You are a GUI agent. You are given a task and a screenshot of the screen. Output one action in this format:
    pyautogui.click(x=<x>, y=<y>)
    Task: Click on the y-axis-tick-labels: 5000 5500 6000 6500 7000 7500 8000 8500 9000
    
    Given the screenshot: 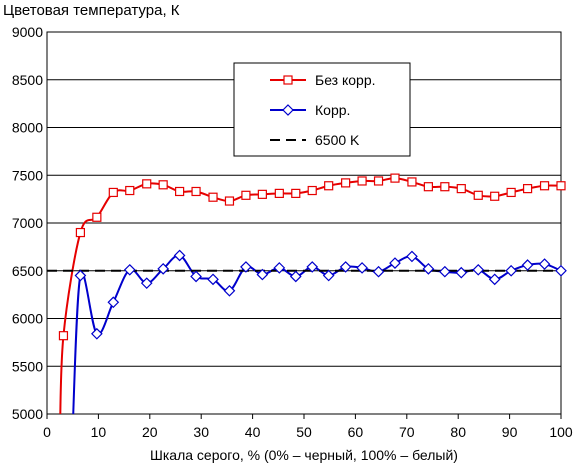 What is the action you would take?
    pyautogui.click(x=27, y=223)
    